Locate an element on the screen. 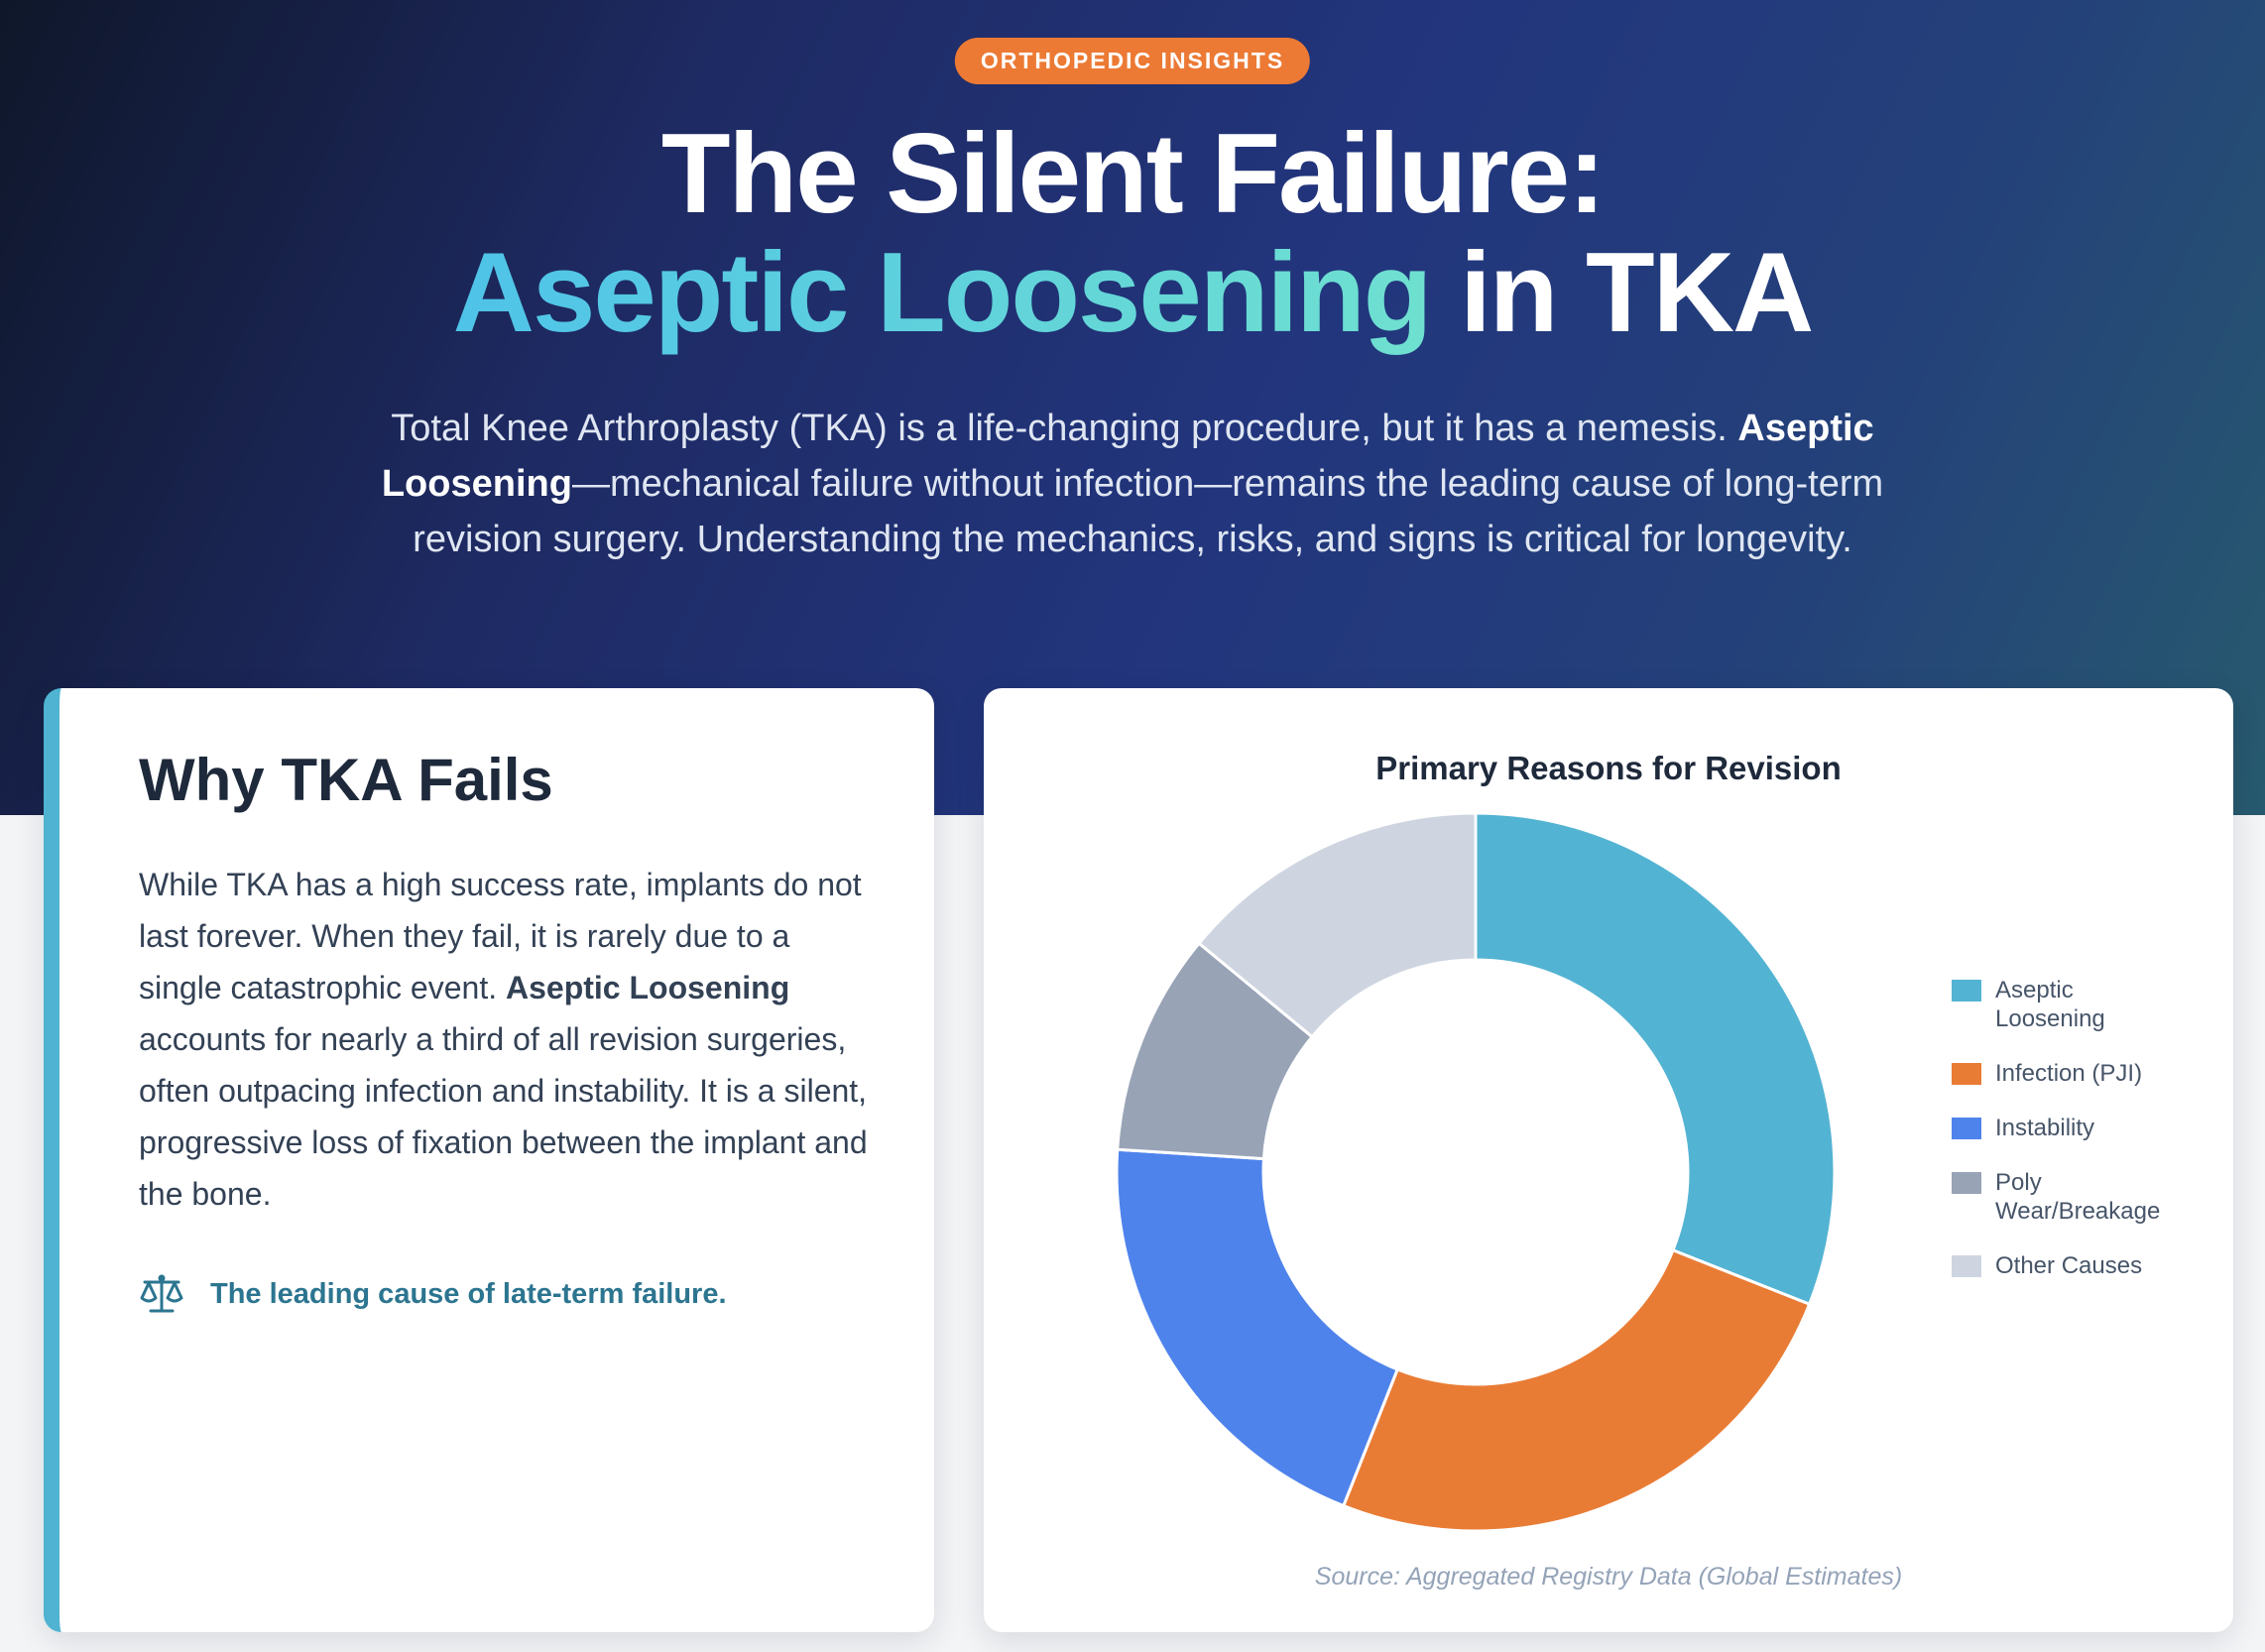  intro-emphasis: Aseptic Loosening is located at coordinates (1127, 456).